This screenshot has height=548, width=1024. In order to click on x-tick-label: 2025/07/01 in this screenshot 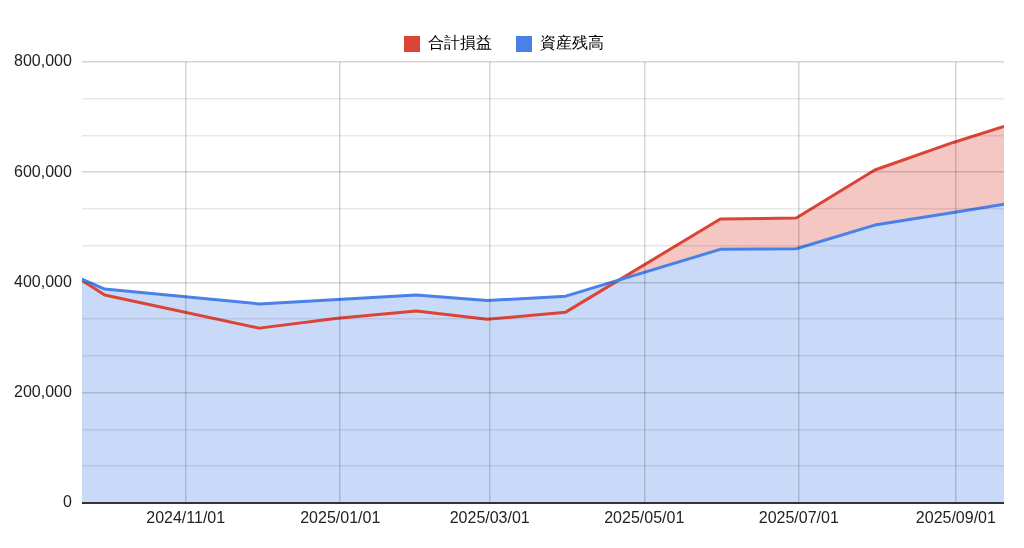, I will do `click(798, 517)`.